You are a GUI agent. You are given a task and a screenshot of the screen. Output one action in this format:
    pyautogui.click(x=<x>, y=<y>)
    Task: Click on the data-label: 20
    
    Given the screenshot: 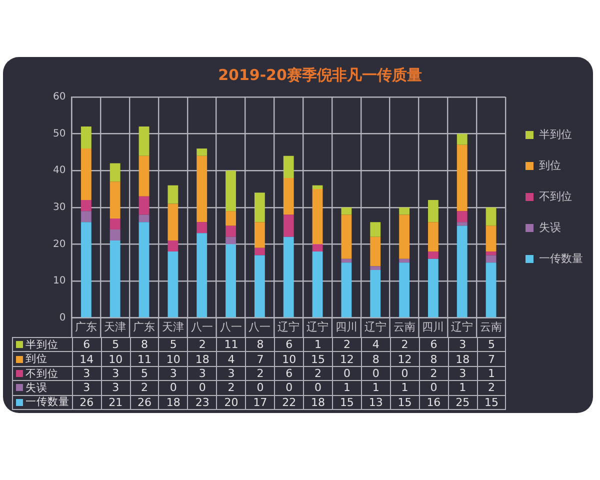 What is the action you would take?
    pyautogui.click(x=231, y=402)
    